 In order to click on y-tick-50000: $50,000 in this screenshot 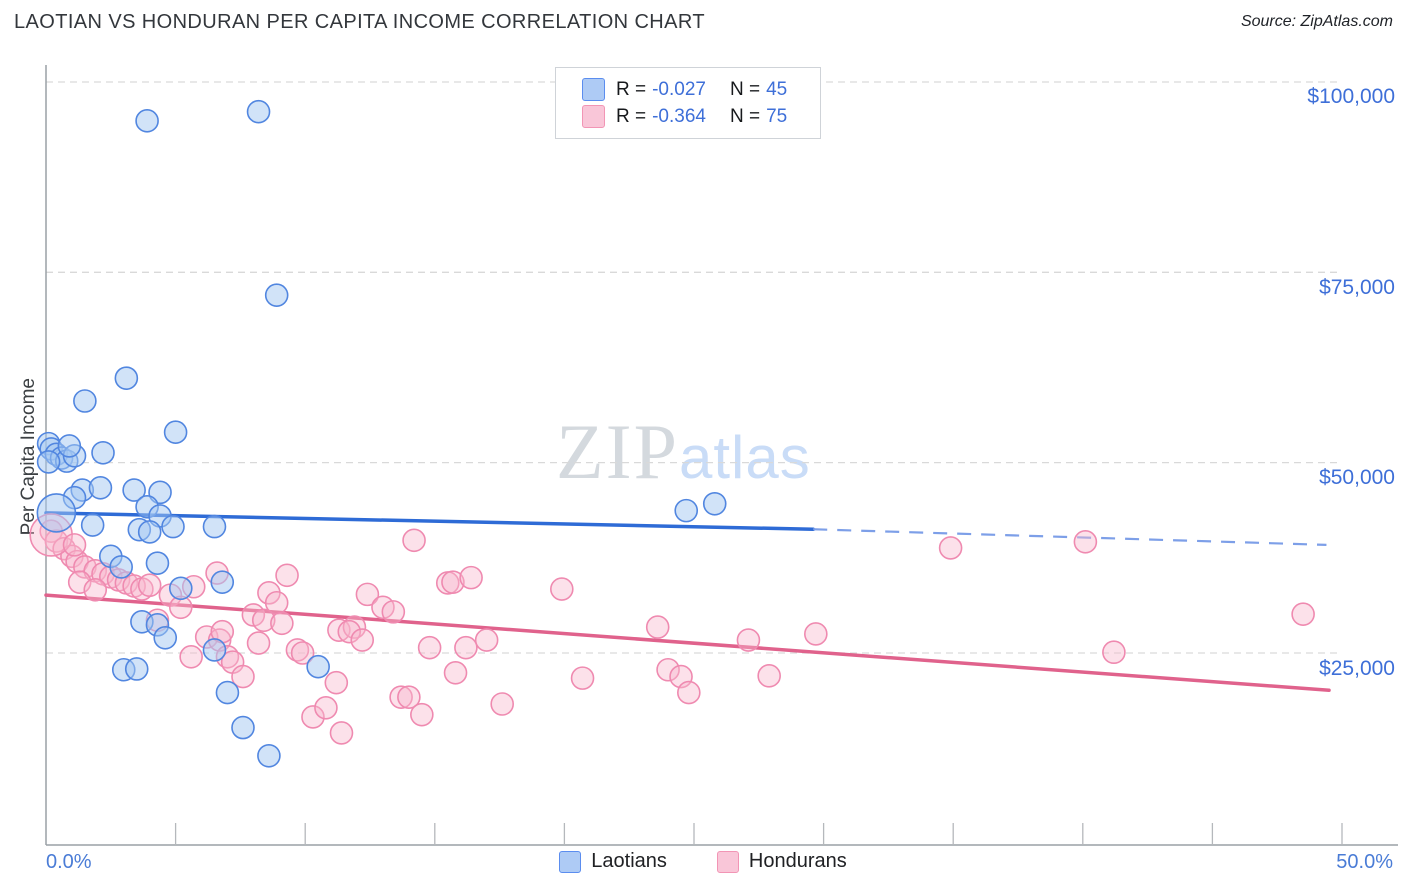, I will do `click(1357, 477)`.